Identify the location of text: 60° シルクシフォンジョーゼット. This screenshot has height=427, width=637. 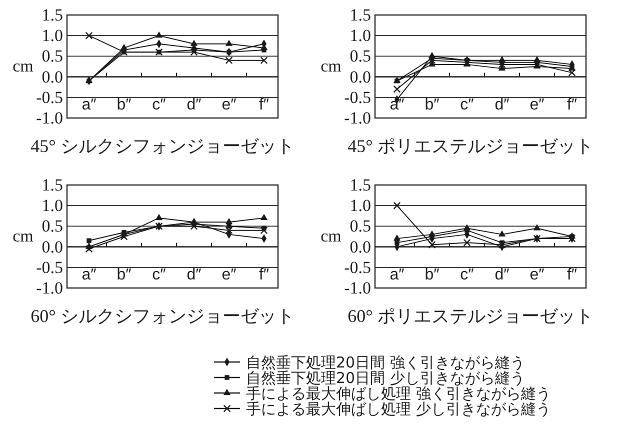
(162, 316).